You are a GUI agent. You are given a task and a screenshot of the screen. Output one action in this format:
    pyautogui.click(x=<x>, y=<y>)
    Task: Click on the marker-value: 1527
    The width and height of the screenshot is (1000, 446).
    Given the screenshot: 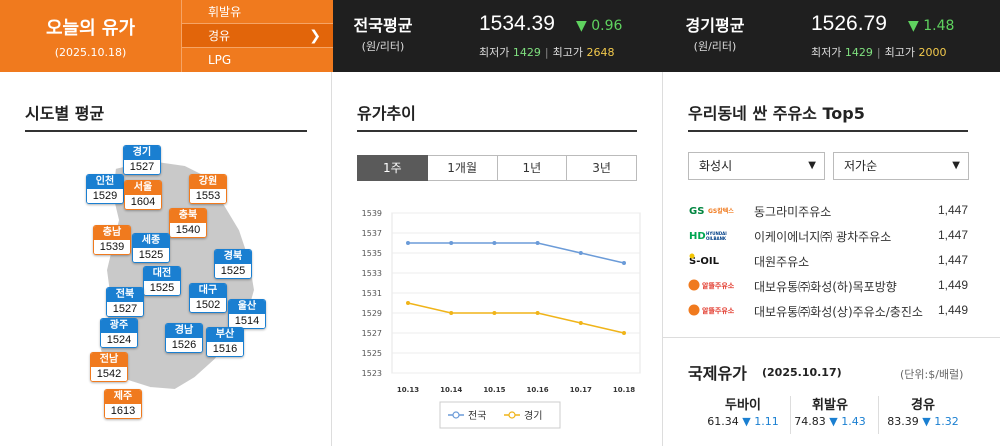 What is the action you would take?
    pyautogui.click(x=125, y=309)
    